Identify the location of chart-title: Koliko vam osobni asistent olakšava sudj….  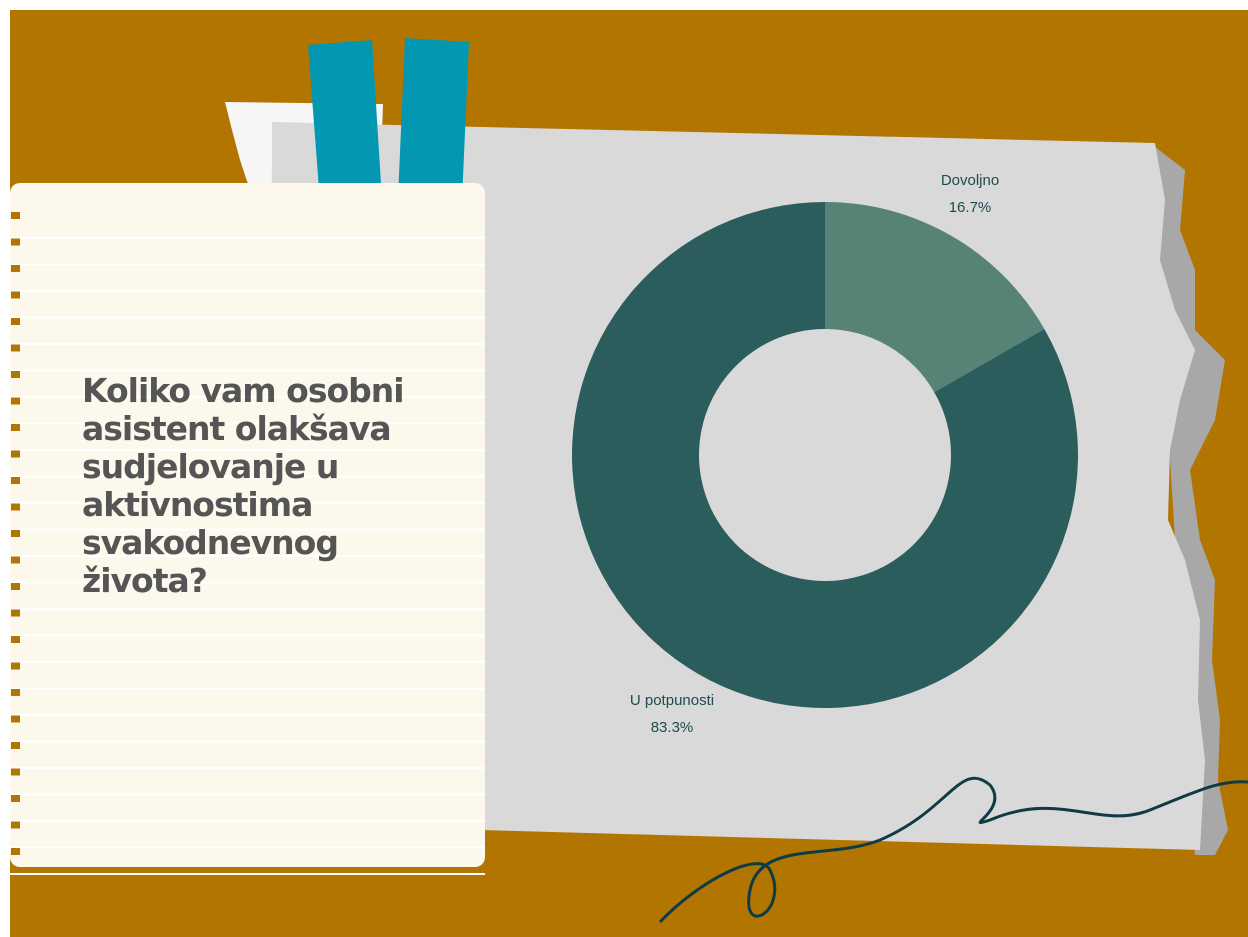
(243, 485).